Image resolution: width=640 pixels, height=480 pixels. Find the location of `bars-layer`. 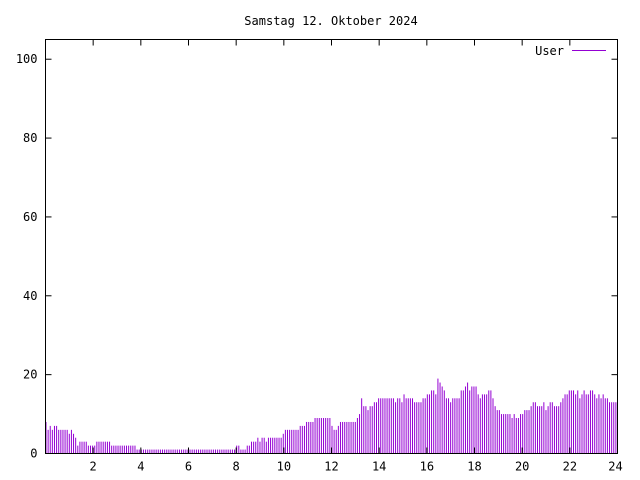

bars-layer is located at coordinates (331, 416).